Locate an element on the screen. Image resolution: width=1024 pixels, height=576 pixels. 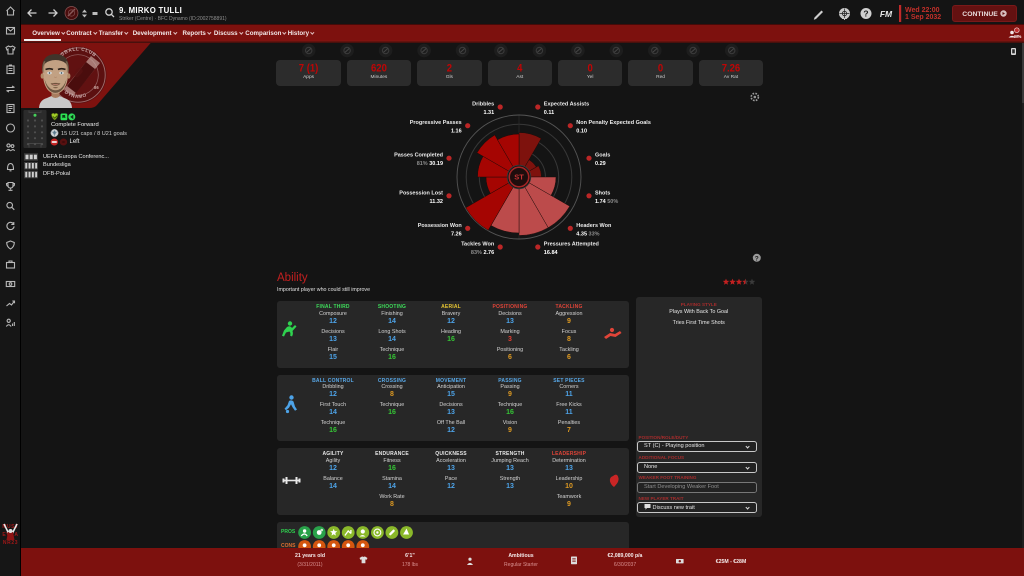
svg-text: 1.31 is located at coordinates (488, 113).